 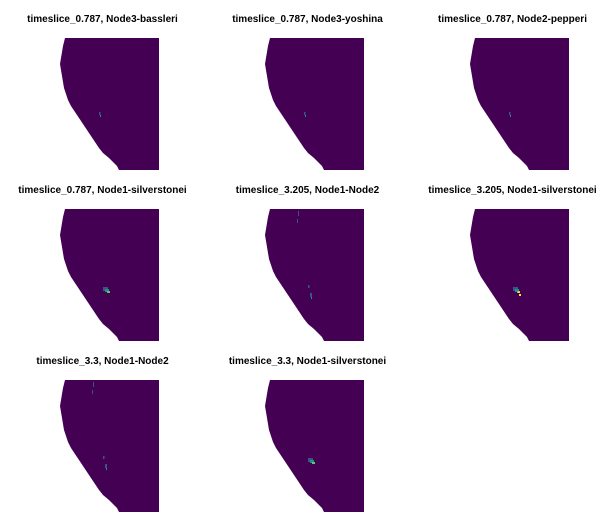 I want to click on map-panel: timeslice_0.787, Node3-yoshina, so click(x=307, y=85).